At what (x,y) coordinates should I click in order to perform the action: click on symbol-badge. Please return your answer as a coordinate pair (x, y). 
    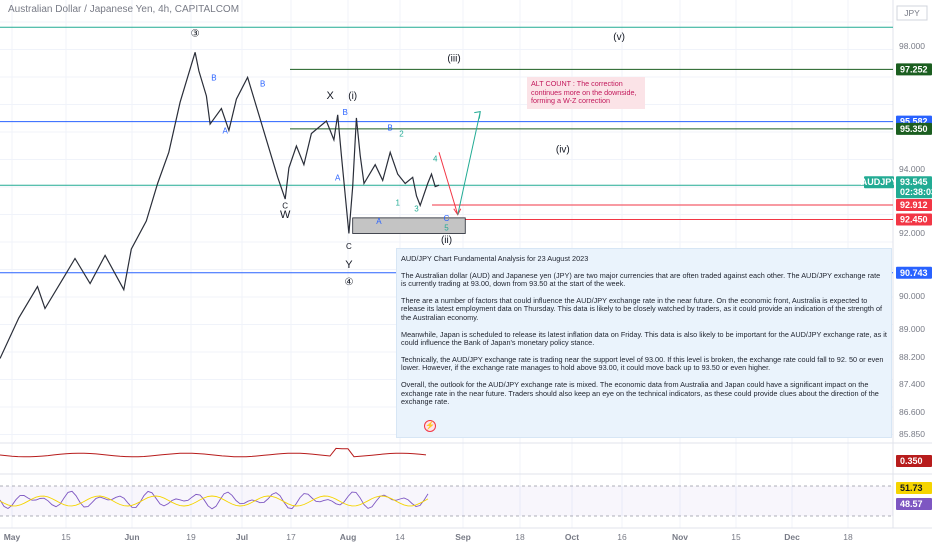
    Looking at the image, I should click on (879, 182).